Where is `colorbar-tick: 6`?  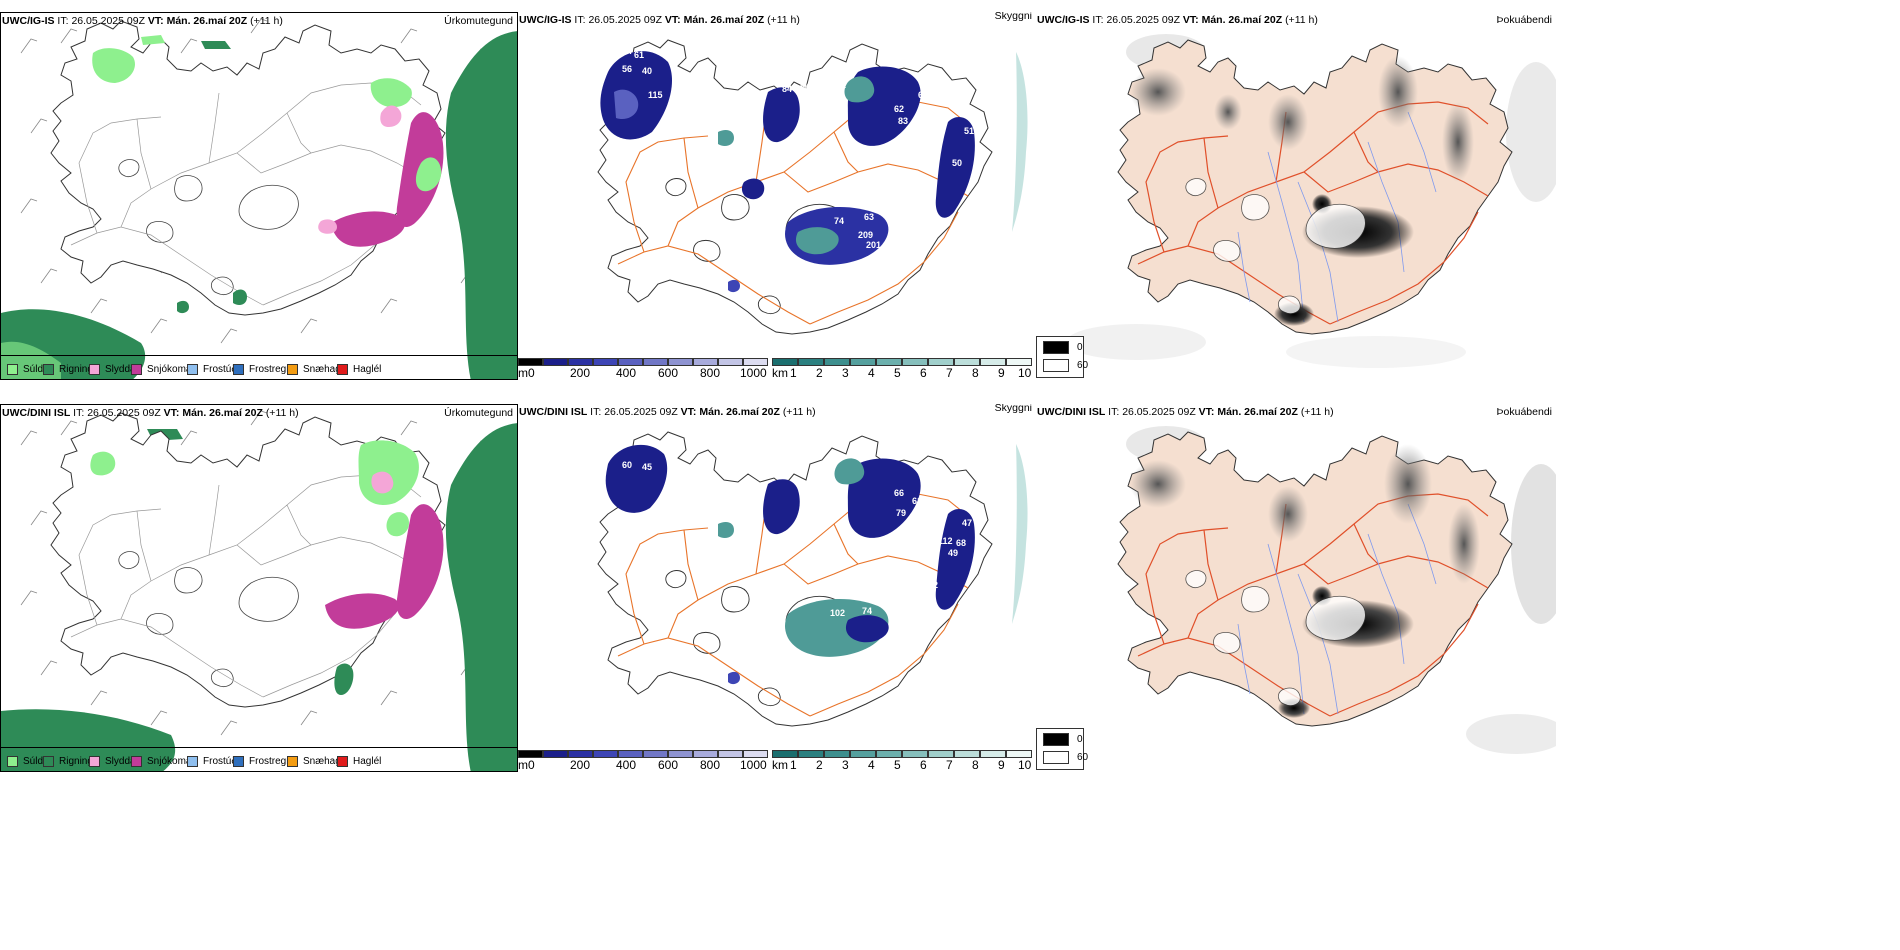
colorbar-tick: 6 is located at coordinates (923, 765).